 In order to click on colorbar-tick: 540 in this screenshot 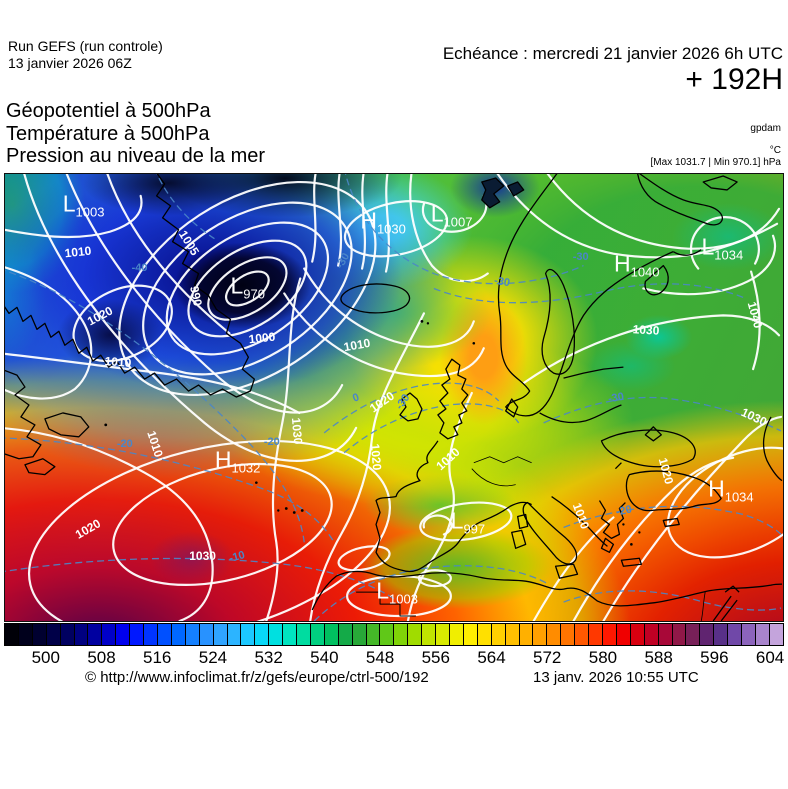, I will do `click(324, 657)`.